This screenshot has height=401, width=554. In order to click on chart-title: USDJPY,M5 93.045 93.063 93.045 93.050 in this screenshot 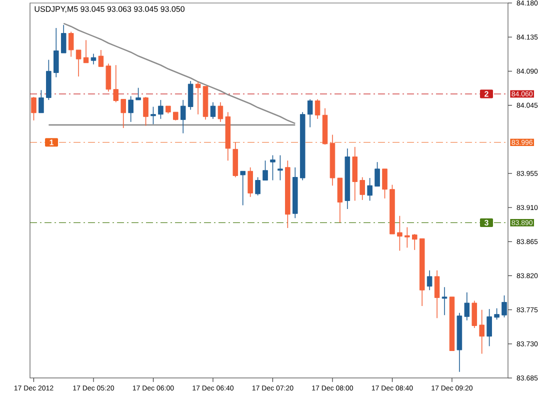, I will do `click(109, 9)`.